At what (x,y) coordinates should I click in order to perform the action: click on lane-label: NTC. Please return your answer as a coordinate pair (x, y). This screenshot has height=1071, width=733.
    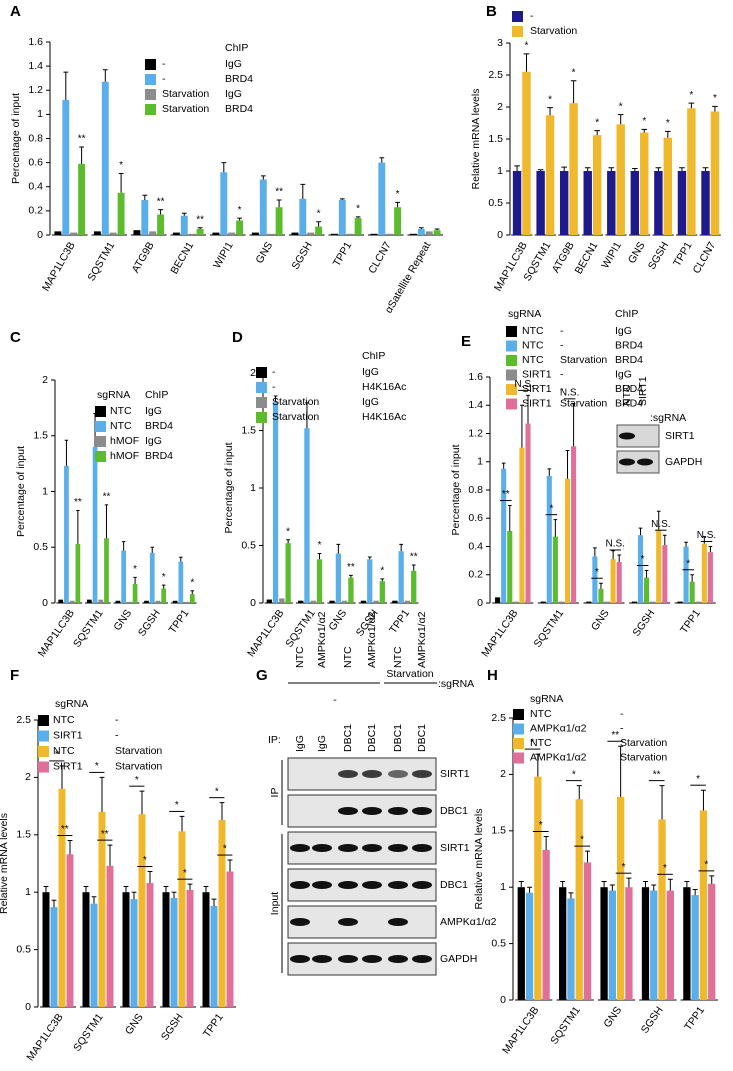
    Looking at the image, I should click on (300, 657).